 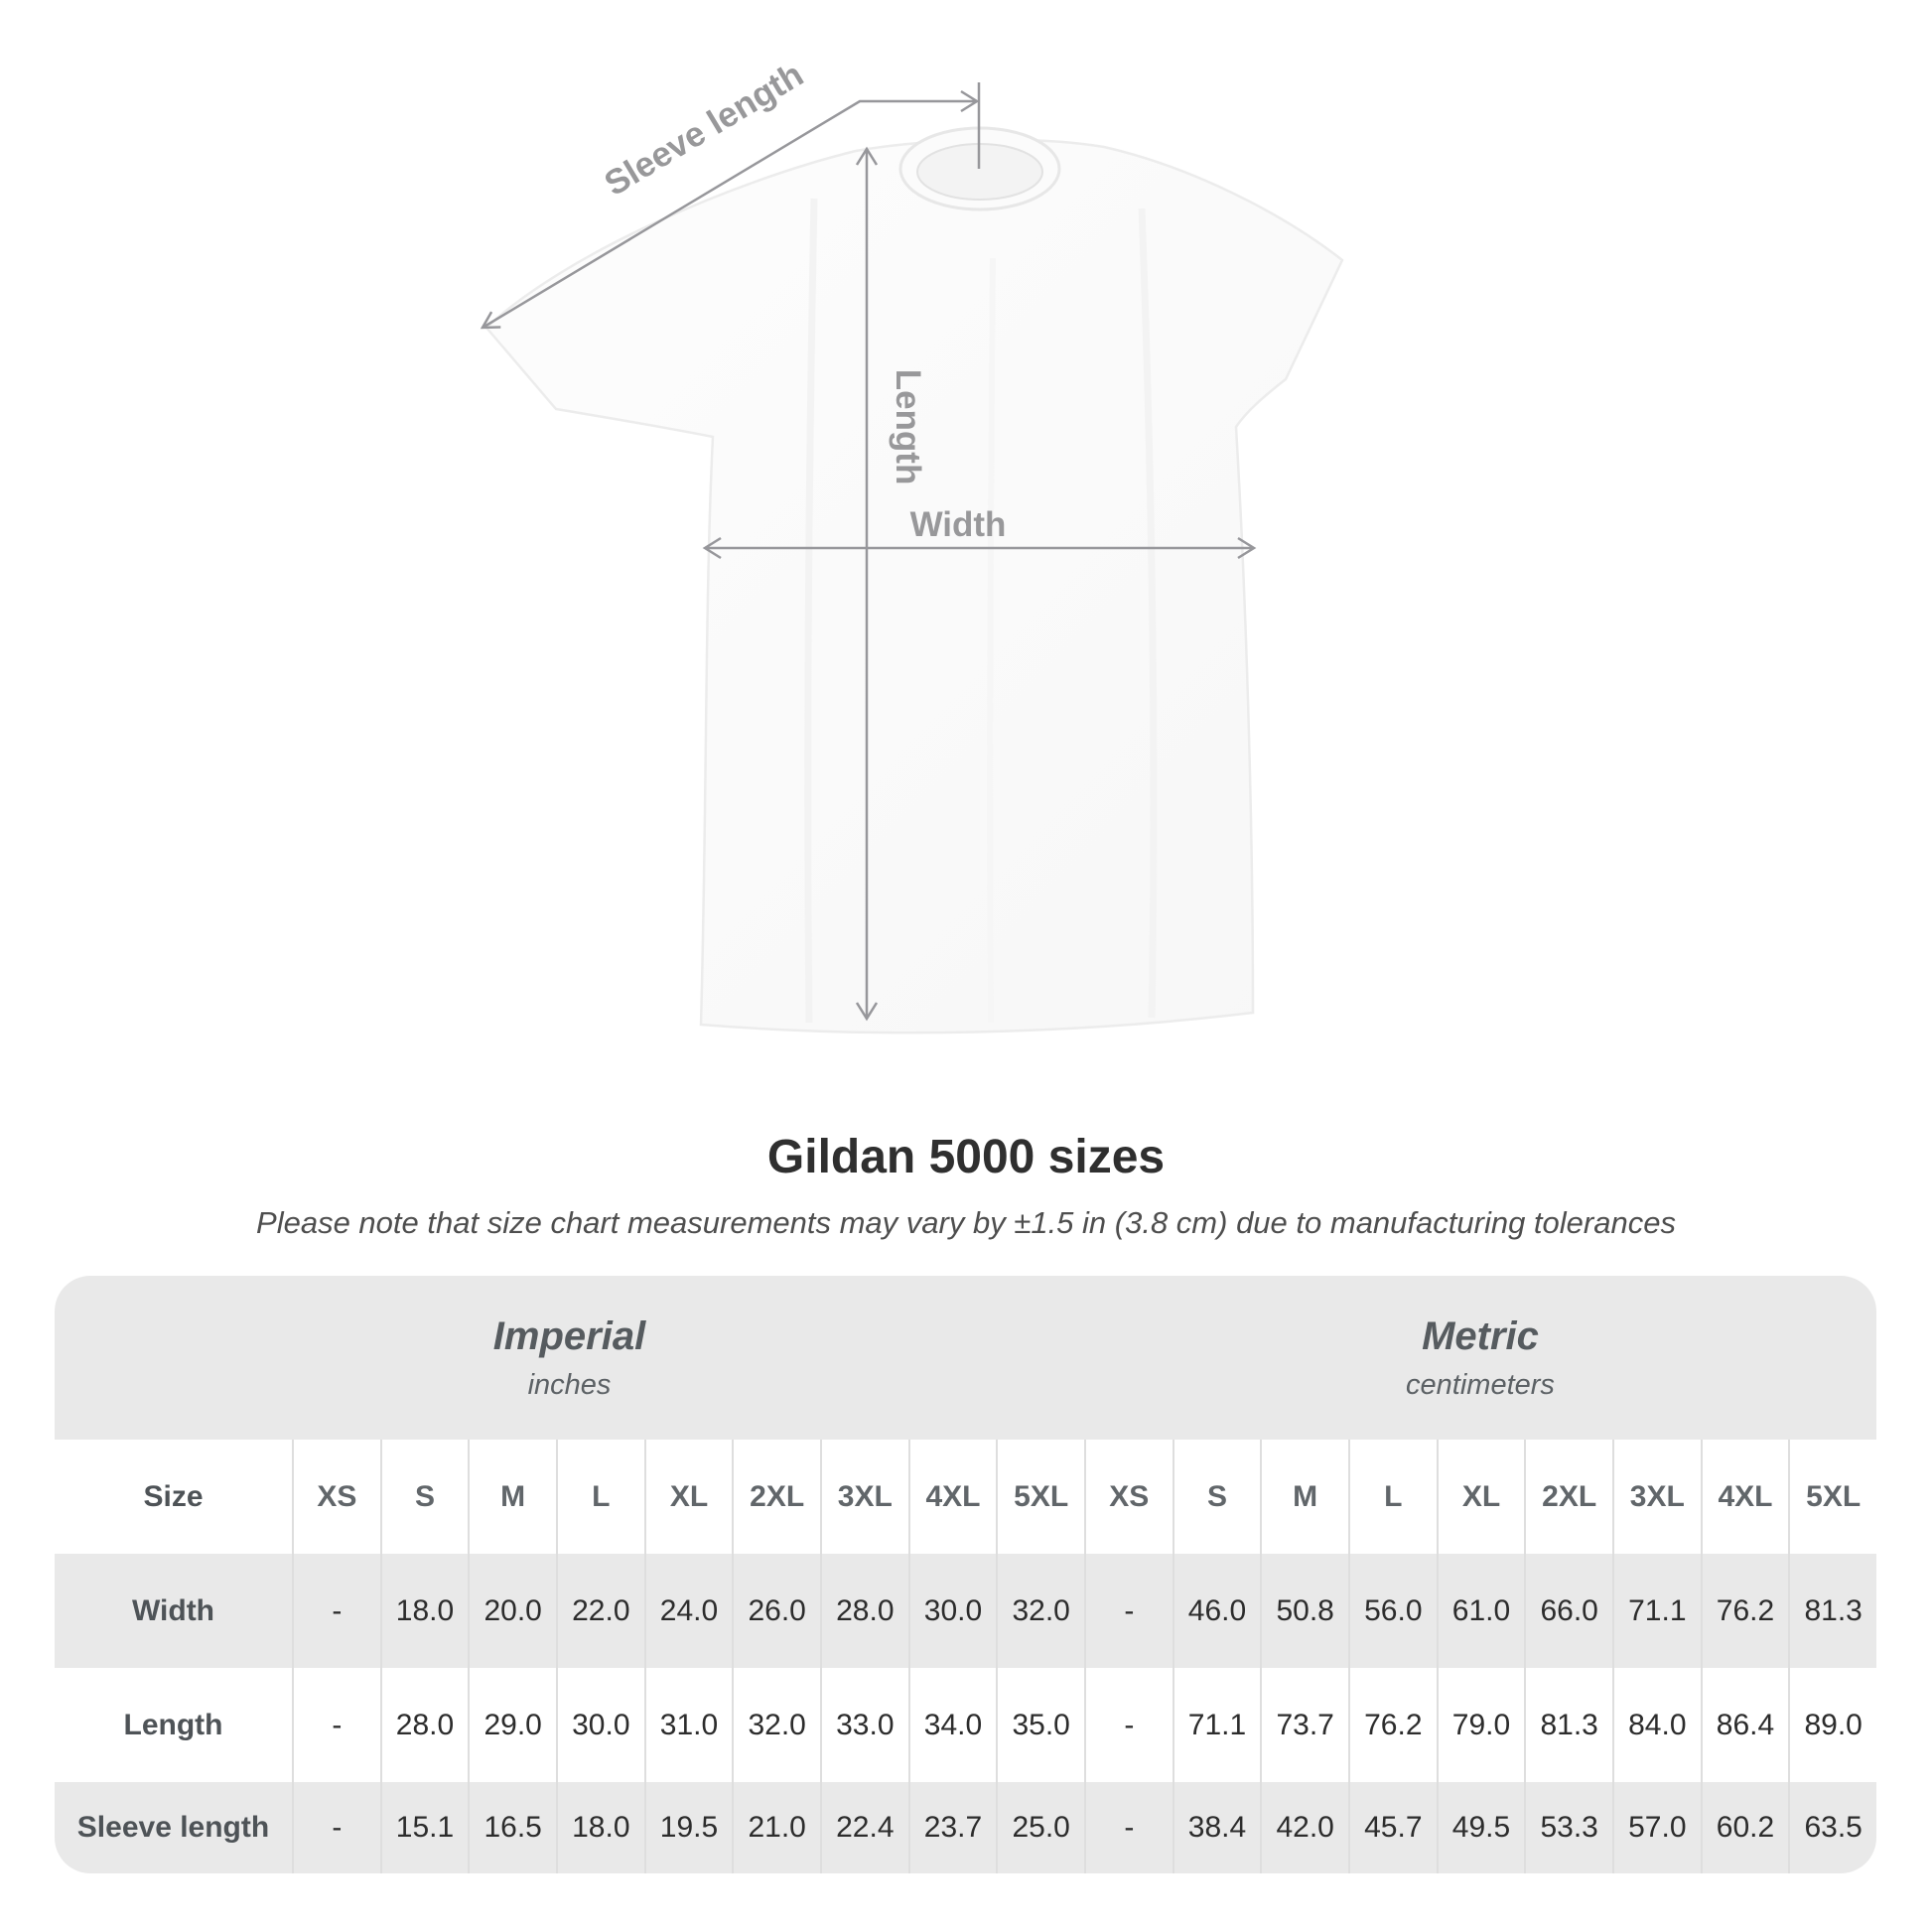 I want to click on sleeve-length-arrow, so click(x=731, y=206).